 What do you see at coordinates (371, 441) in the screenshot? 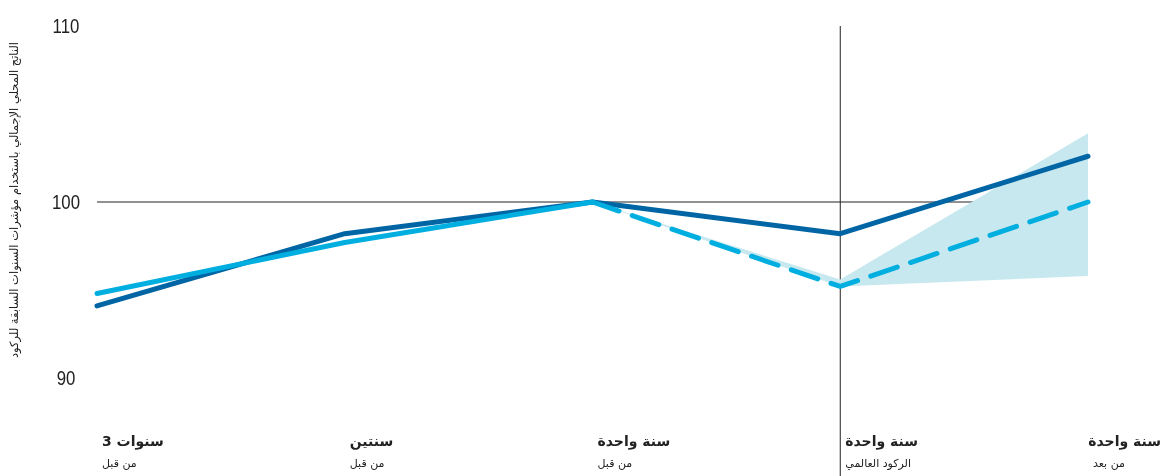
I see `xtick: سنتين` at bounding box center [371, 441].